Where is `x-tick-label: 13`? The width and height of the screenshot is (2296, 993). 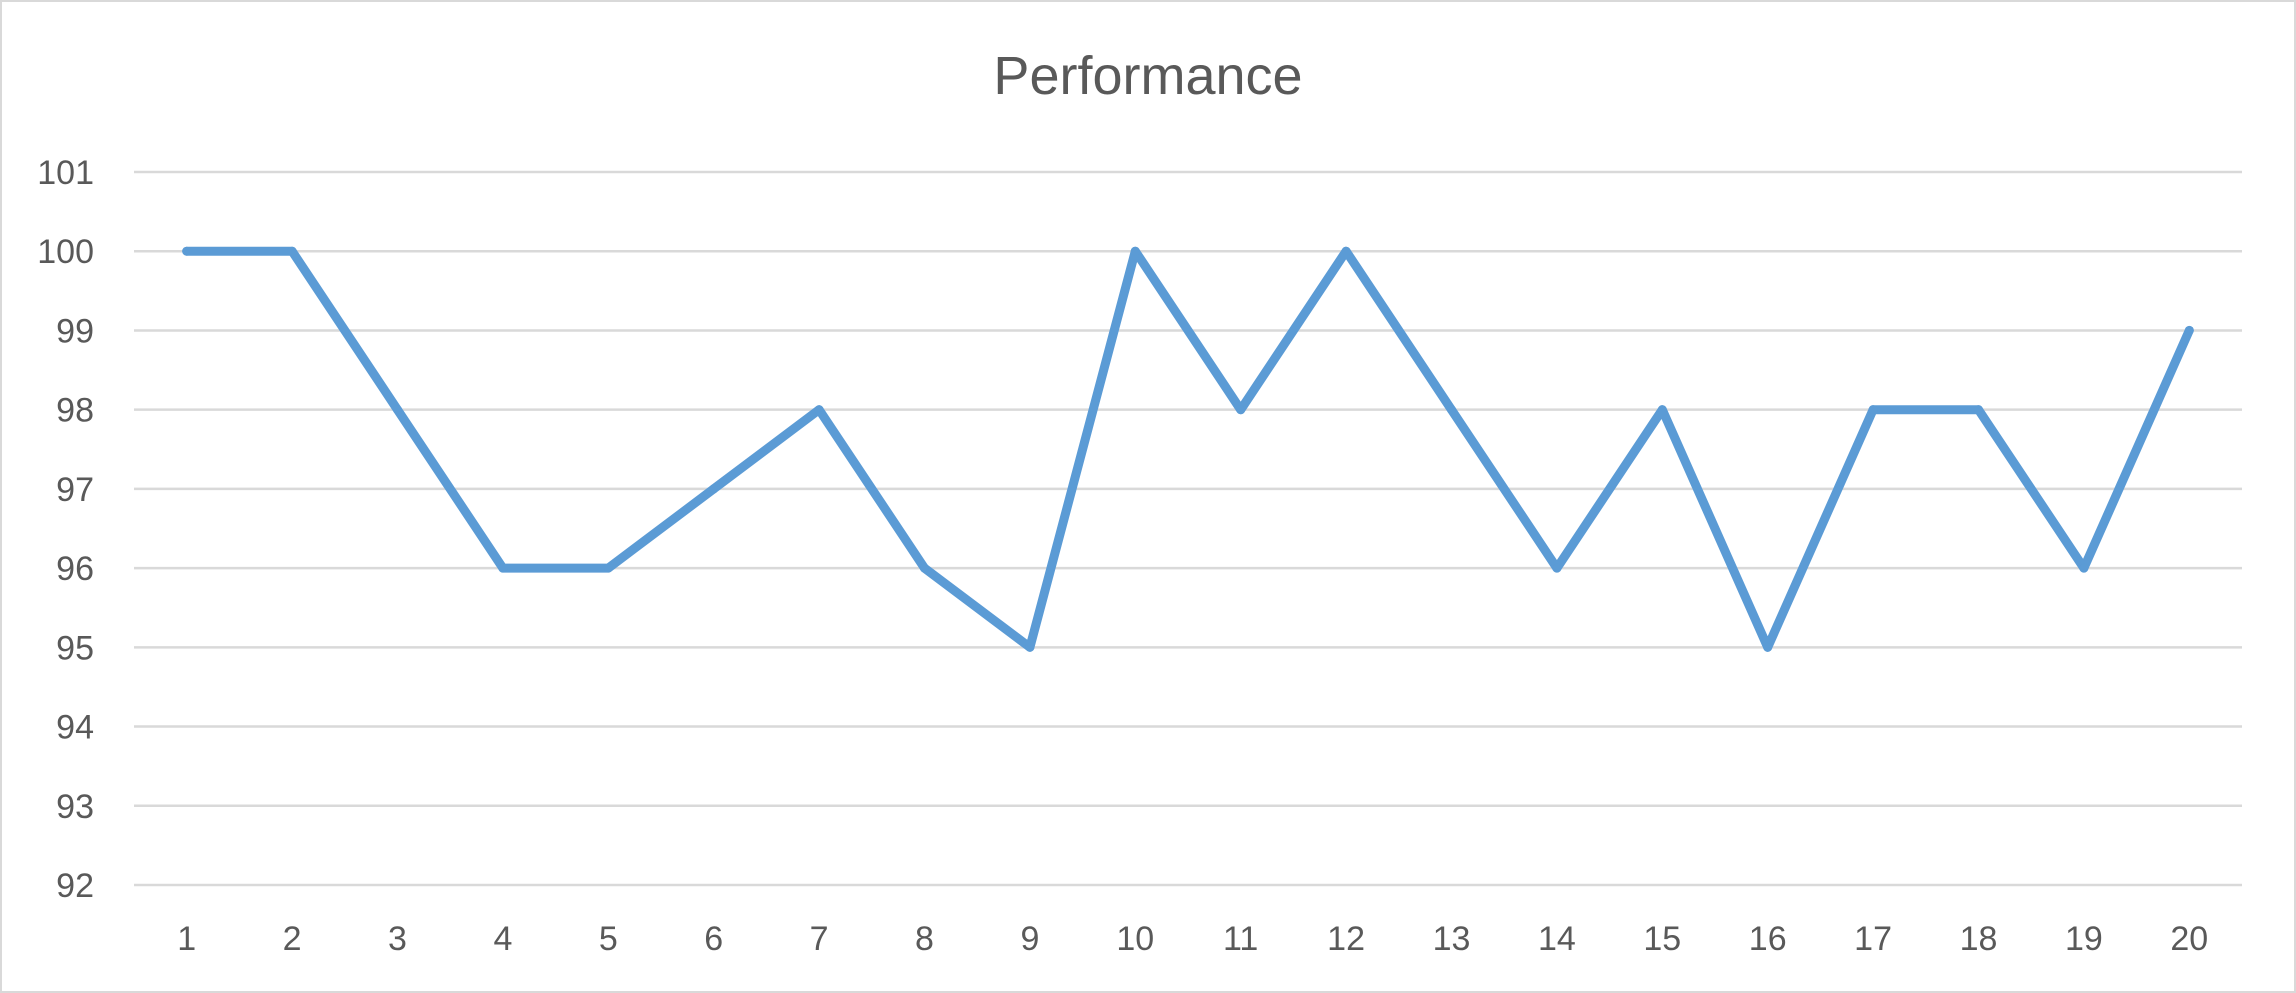 x-tick-label: 13 is located at coordinates (1452, 939).